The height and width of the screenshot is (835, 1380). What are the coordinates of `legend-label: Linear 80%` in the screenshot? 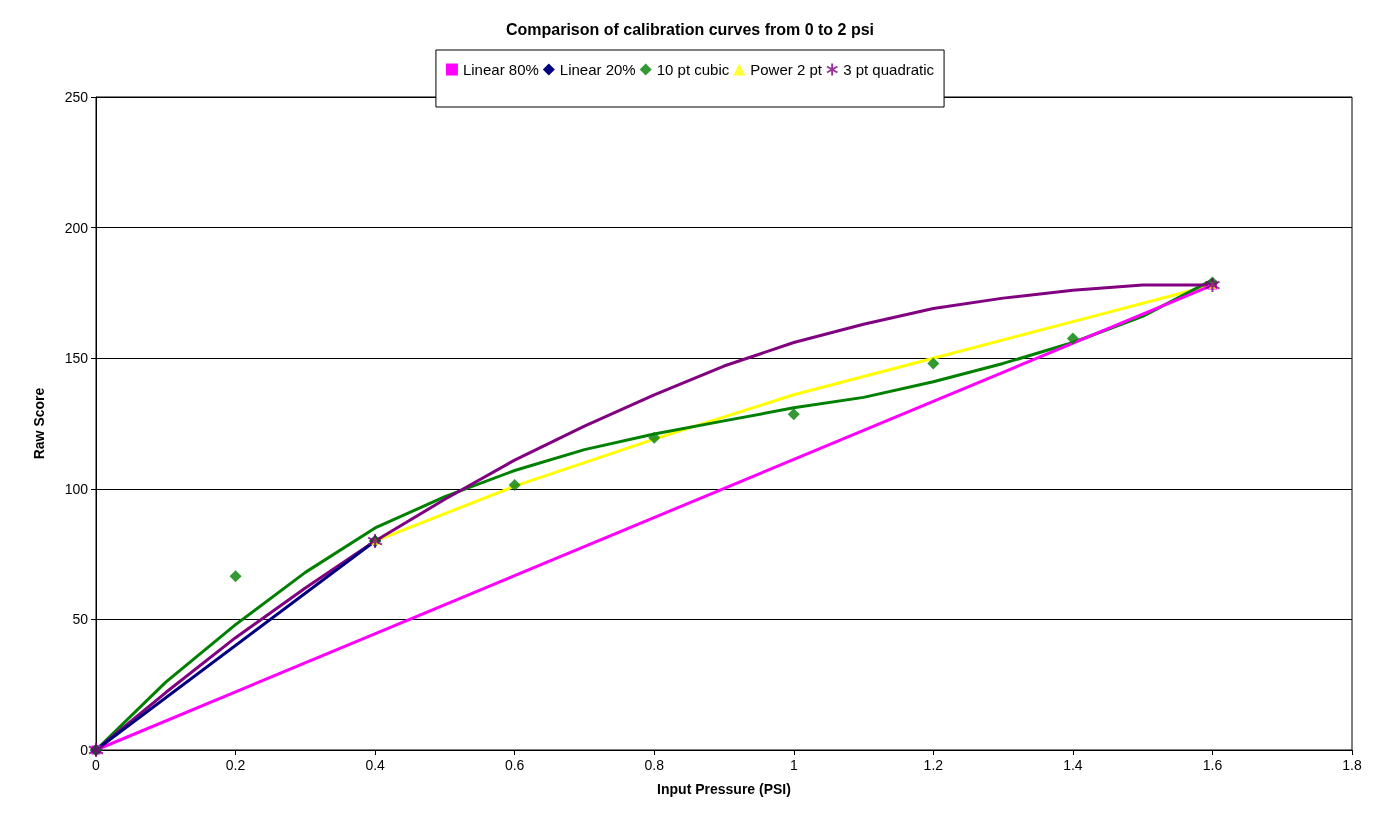 It's located at (500, 69).